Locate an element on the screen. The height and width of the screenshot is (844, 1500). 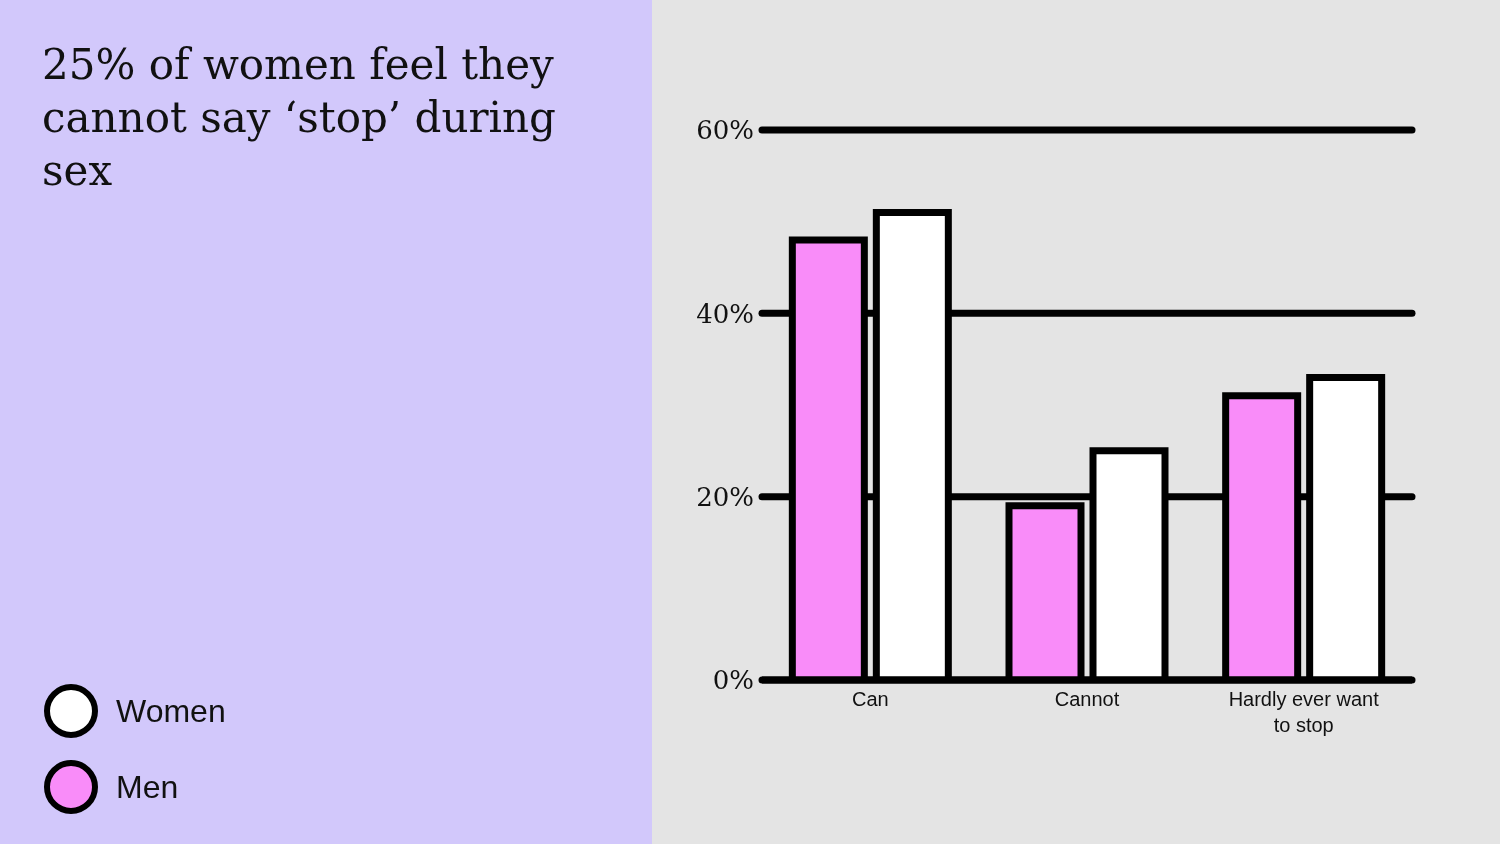
y-tick-label: 0% is located at coordinates (733, 680).